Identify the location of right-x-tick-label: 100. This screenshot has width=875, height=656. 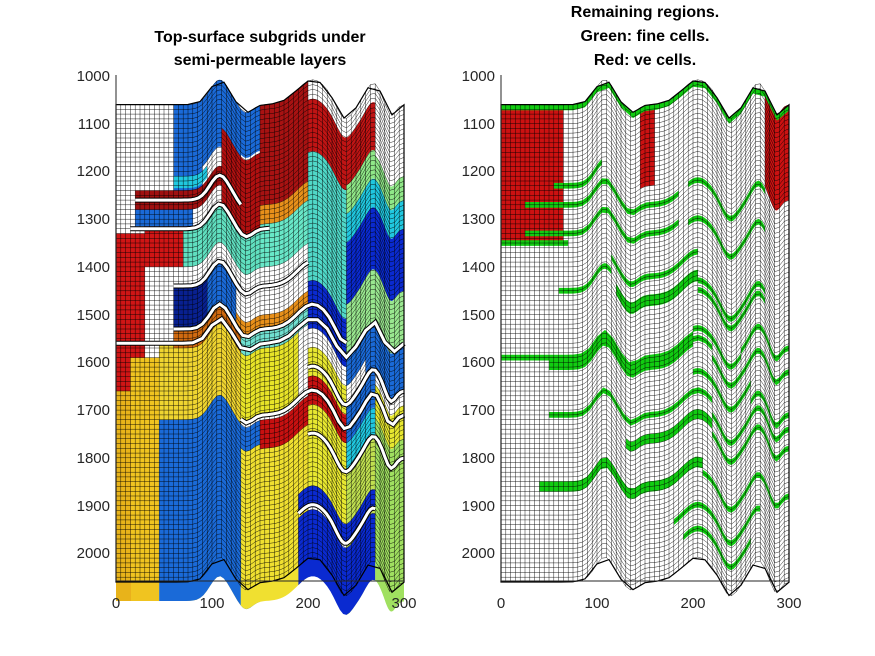
(596, 603).